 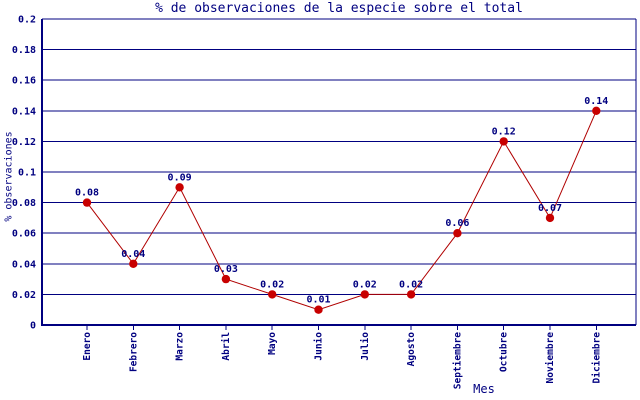 I want to click on x-tick-label: Marzo, so click(x=180, y=346).